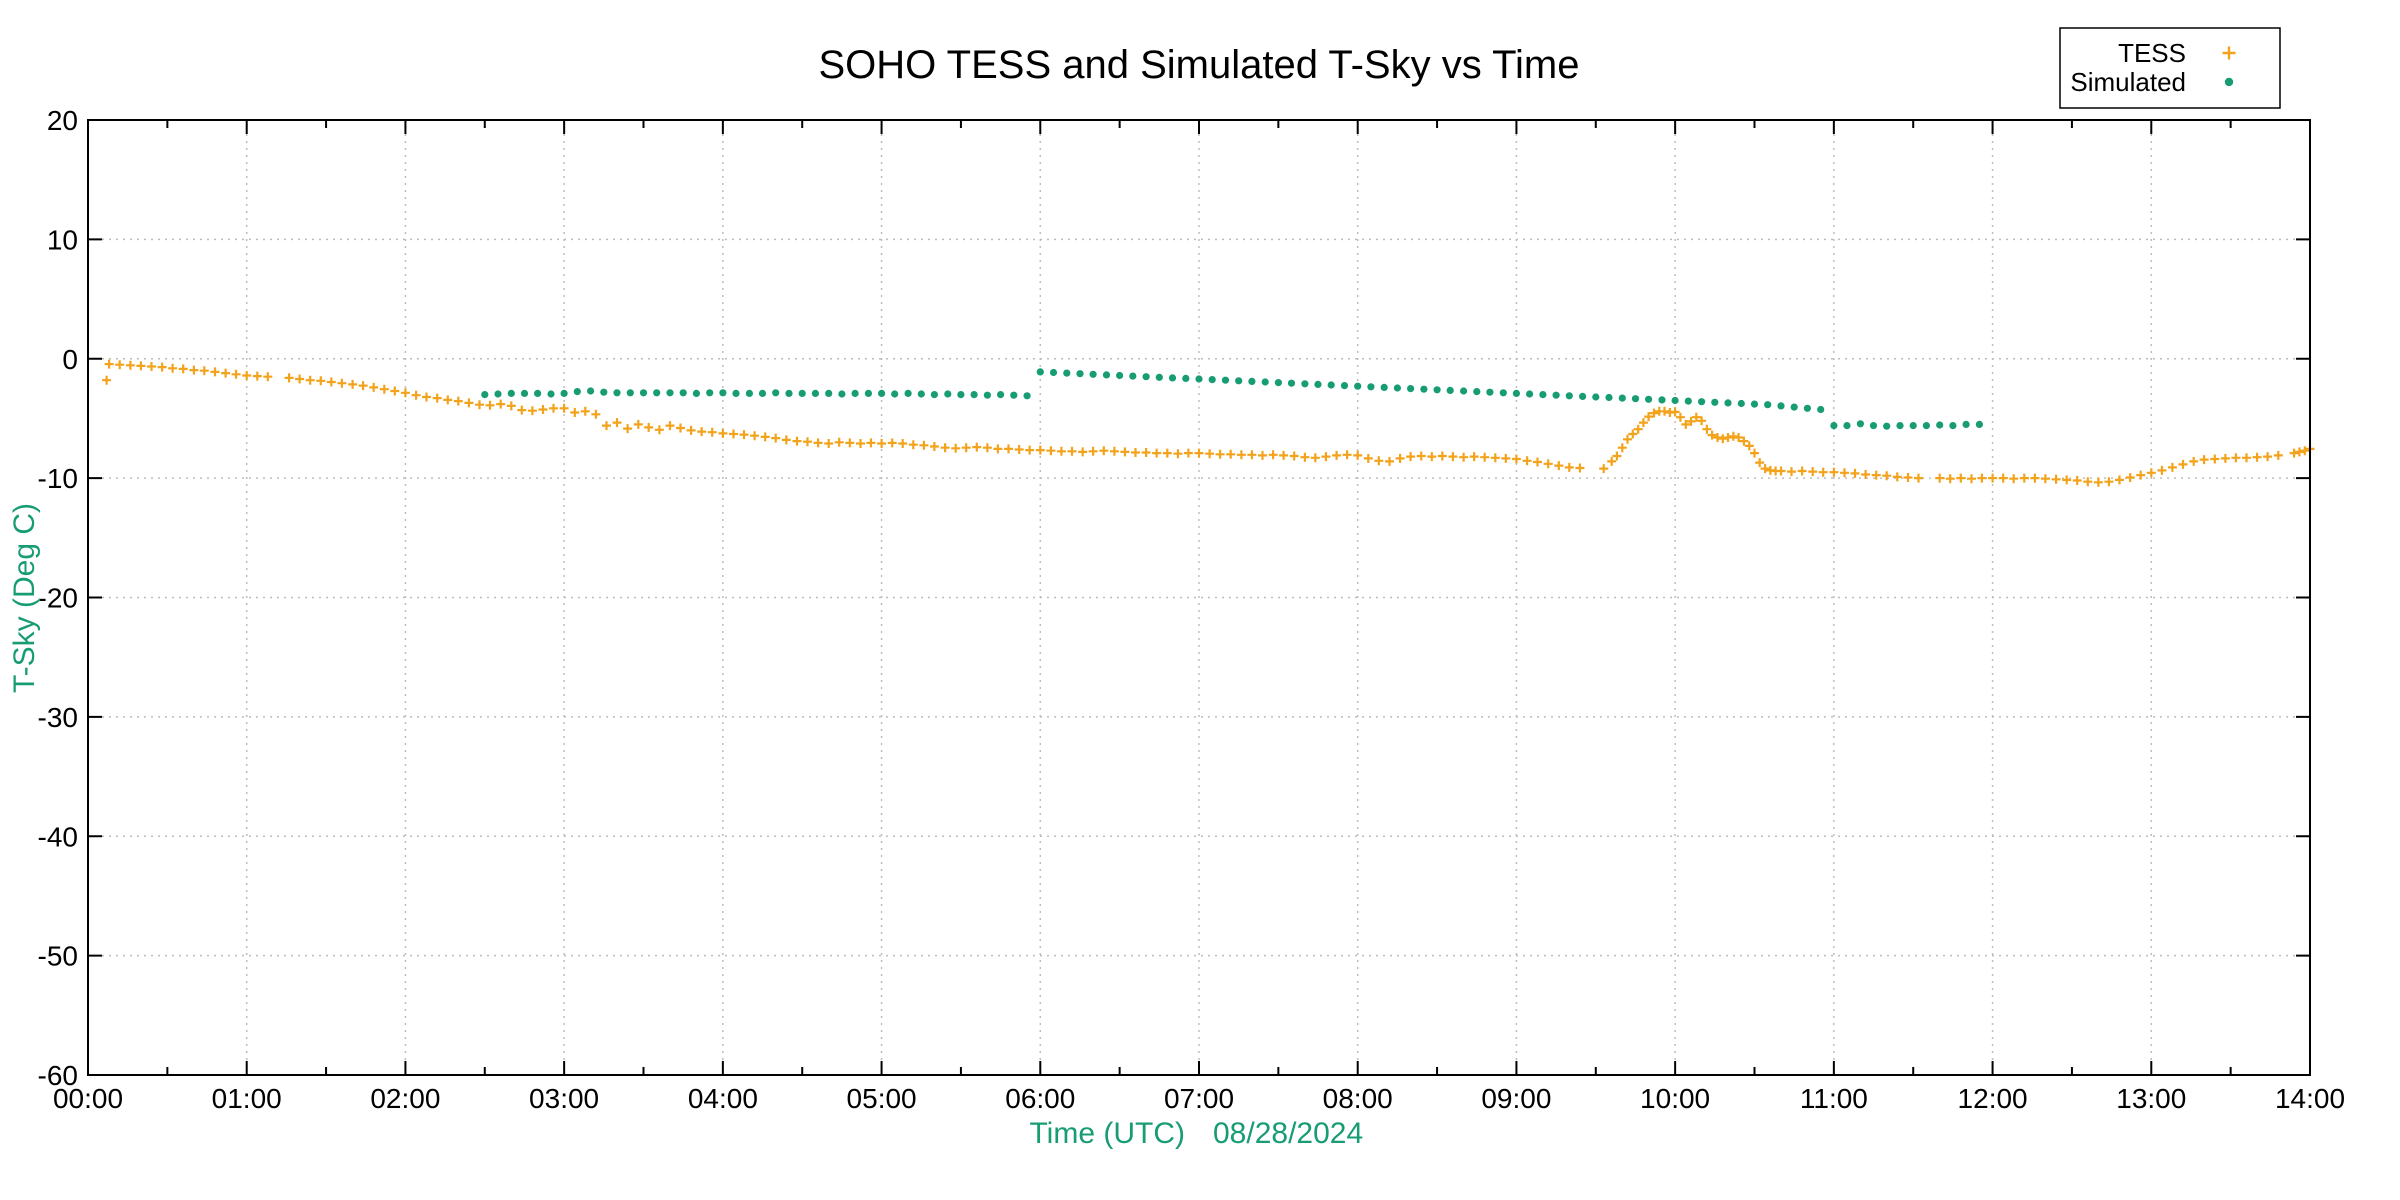 This screenshot has width=2400, height=1200. I want to click on y-tick-label: -20, so click(58, 598).